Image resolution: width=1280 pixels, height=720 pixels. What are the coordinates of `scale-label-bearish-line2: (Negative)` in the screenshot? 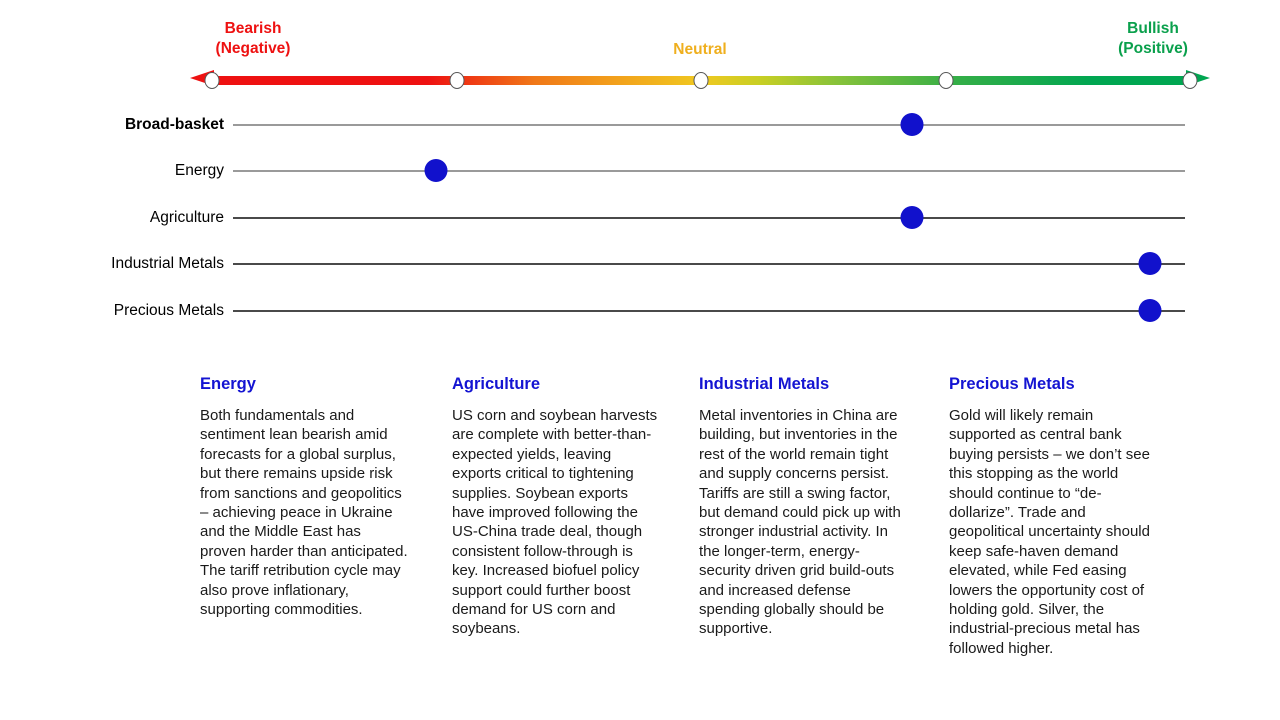 It's located at (253, 48).